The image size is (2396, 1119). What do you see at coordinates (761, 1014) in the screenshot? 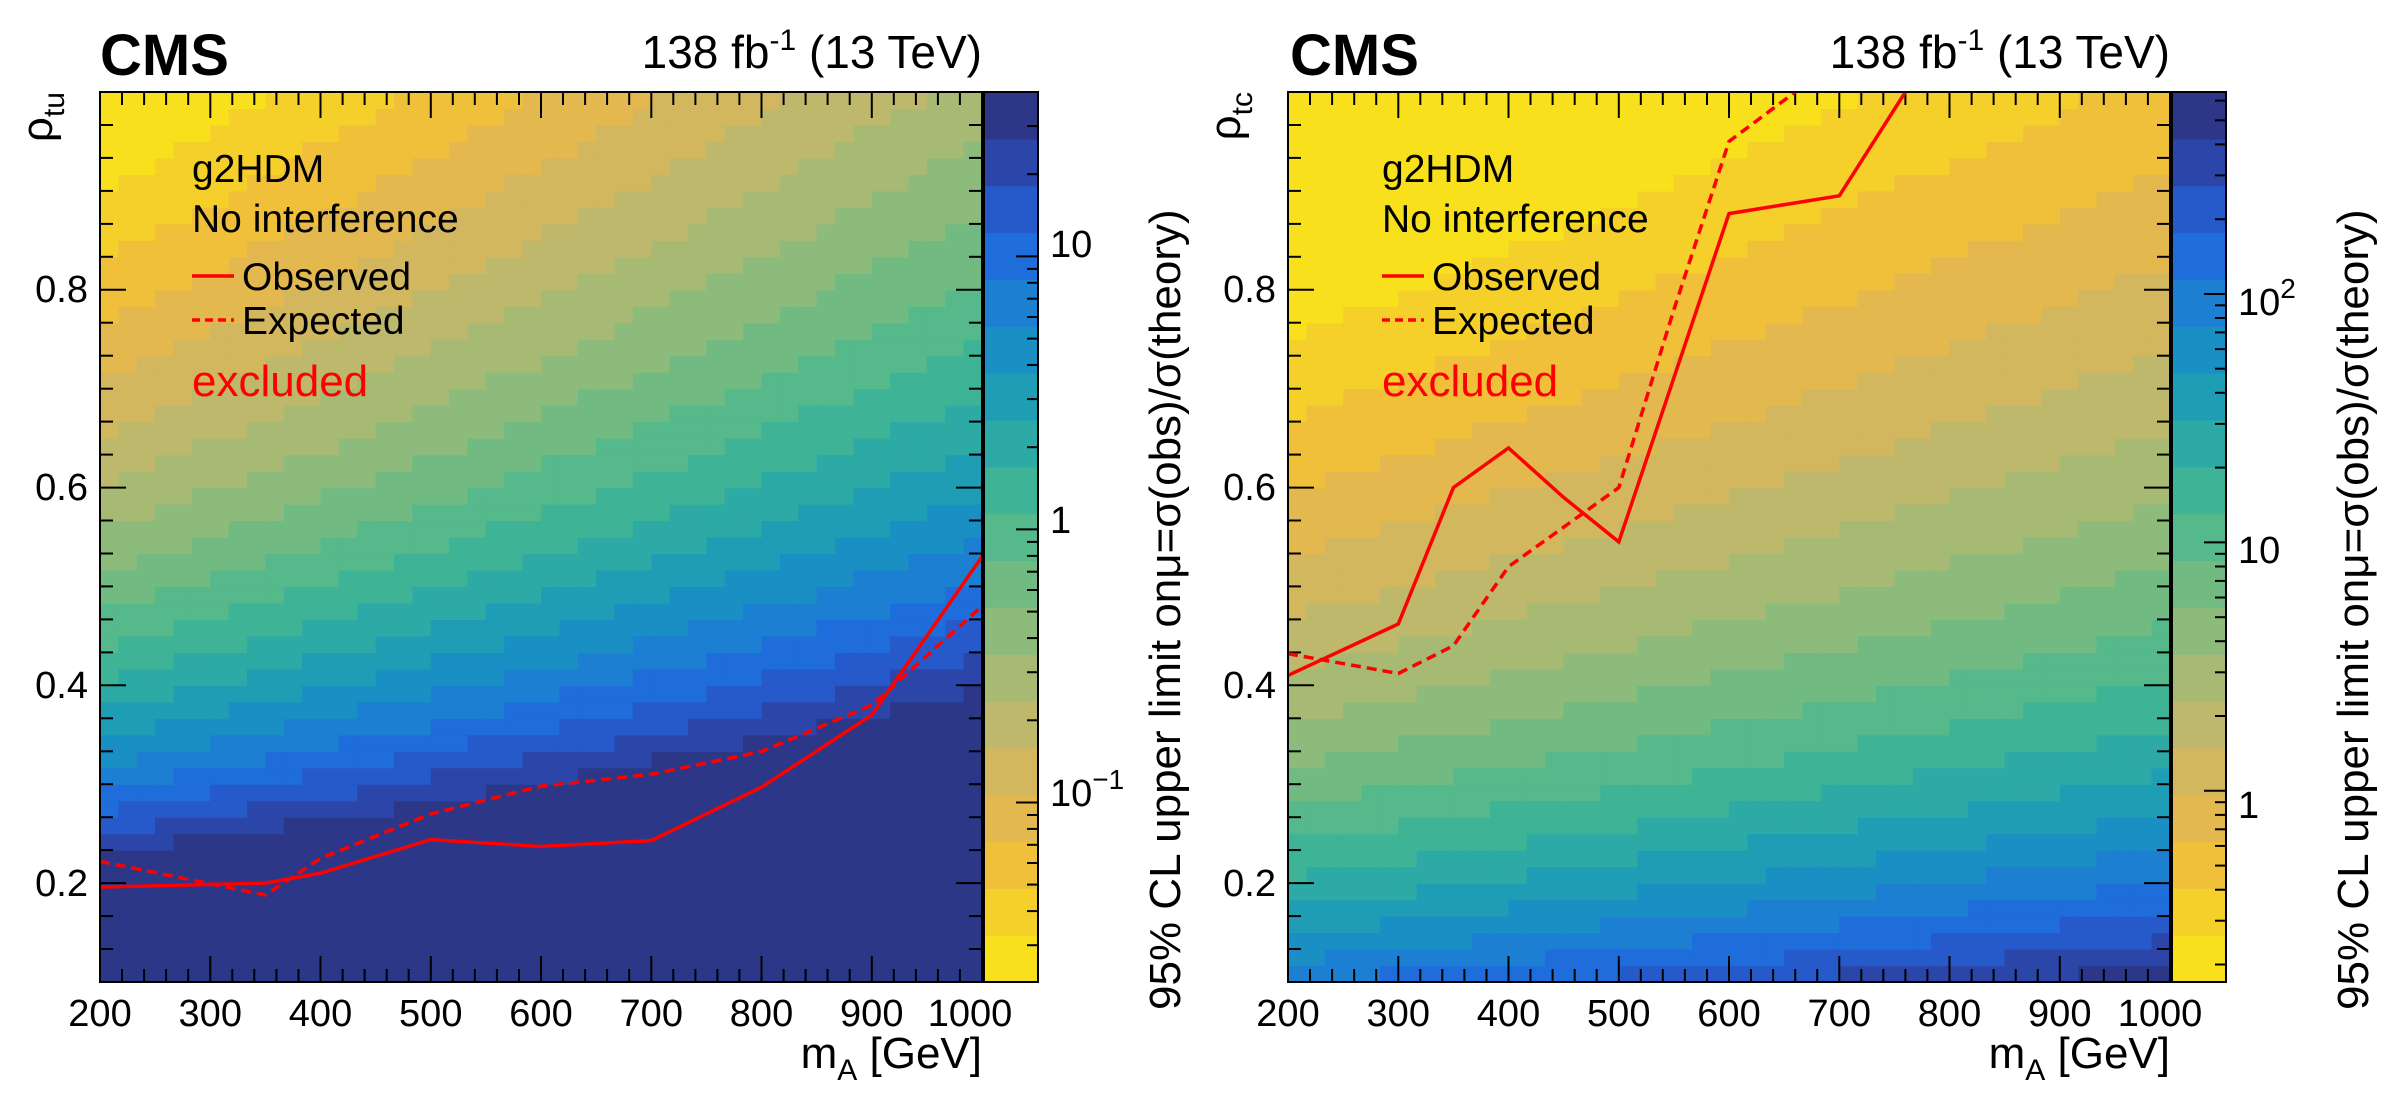
I see `x-tick-label: 800` at bounding box center [761, 1014].